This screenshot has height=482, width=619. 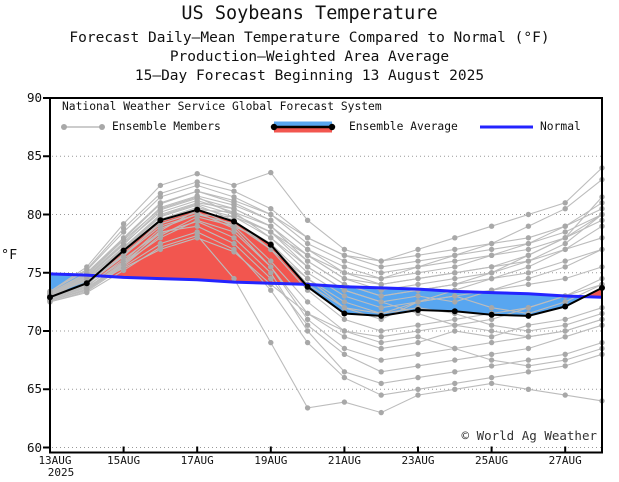 What do you see at coordinates (61, 472) in the screenshot?
I see `x-axis-year-label: 2025` at bounding box center [61, 472].